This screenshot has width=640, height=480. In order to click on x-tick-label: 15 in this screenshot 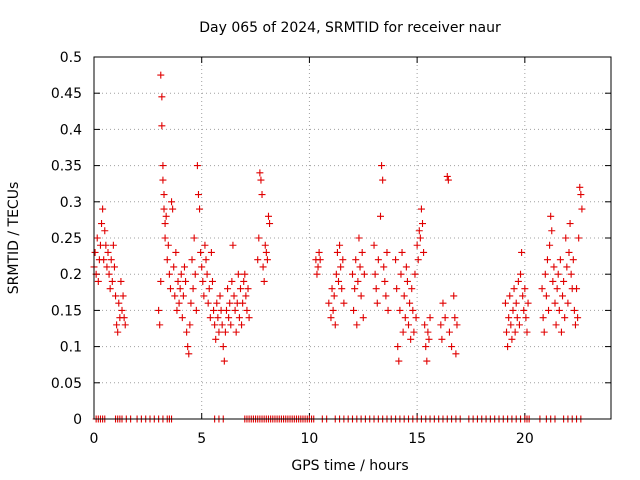, I will do `click(417, 439)`.